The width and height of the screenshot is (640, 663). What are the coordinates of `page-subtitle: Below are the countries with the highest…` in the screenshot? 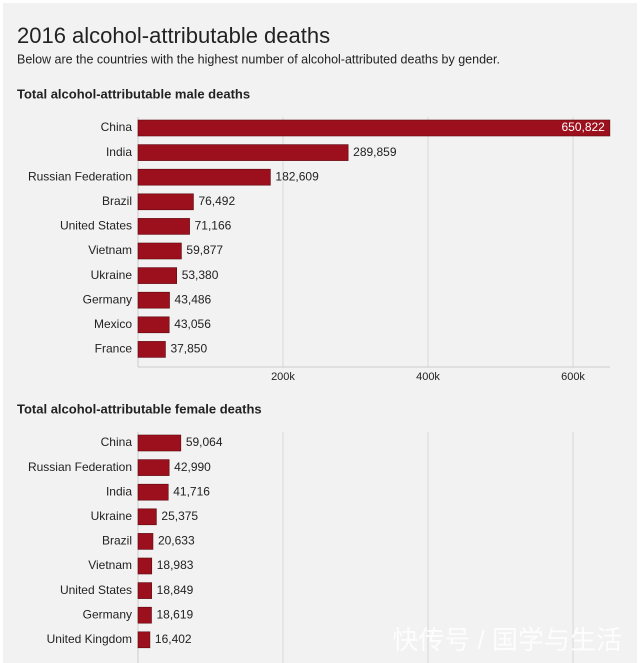 It's located at (258, 59).